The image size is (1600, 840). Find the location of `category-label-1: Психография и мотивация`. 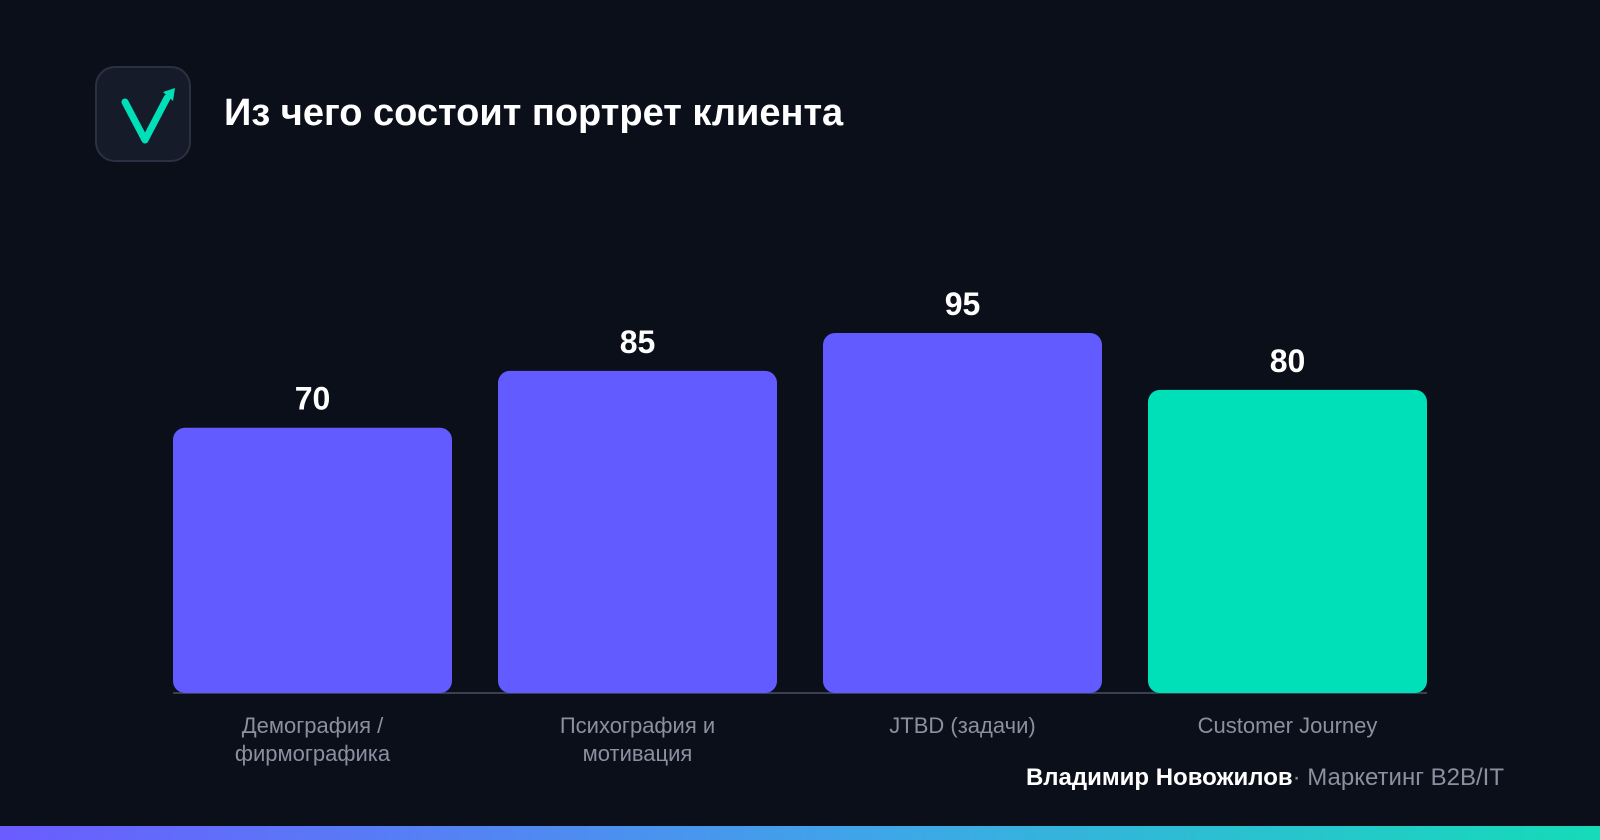

category-label-1: Психография и мотивация is located at coordinates (637, 739).